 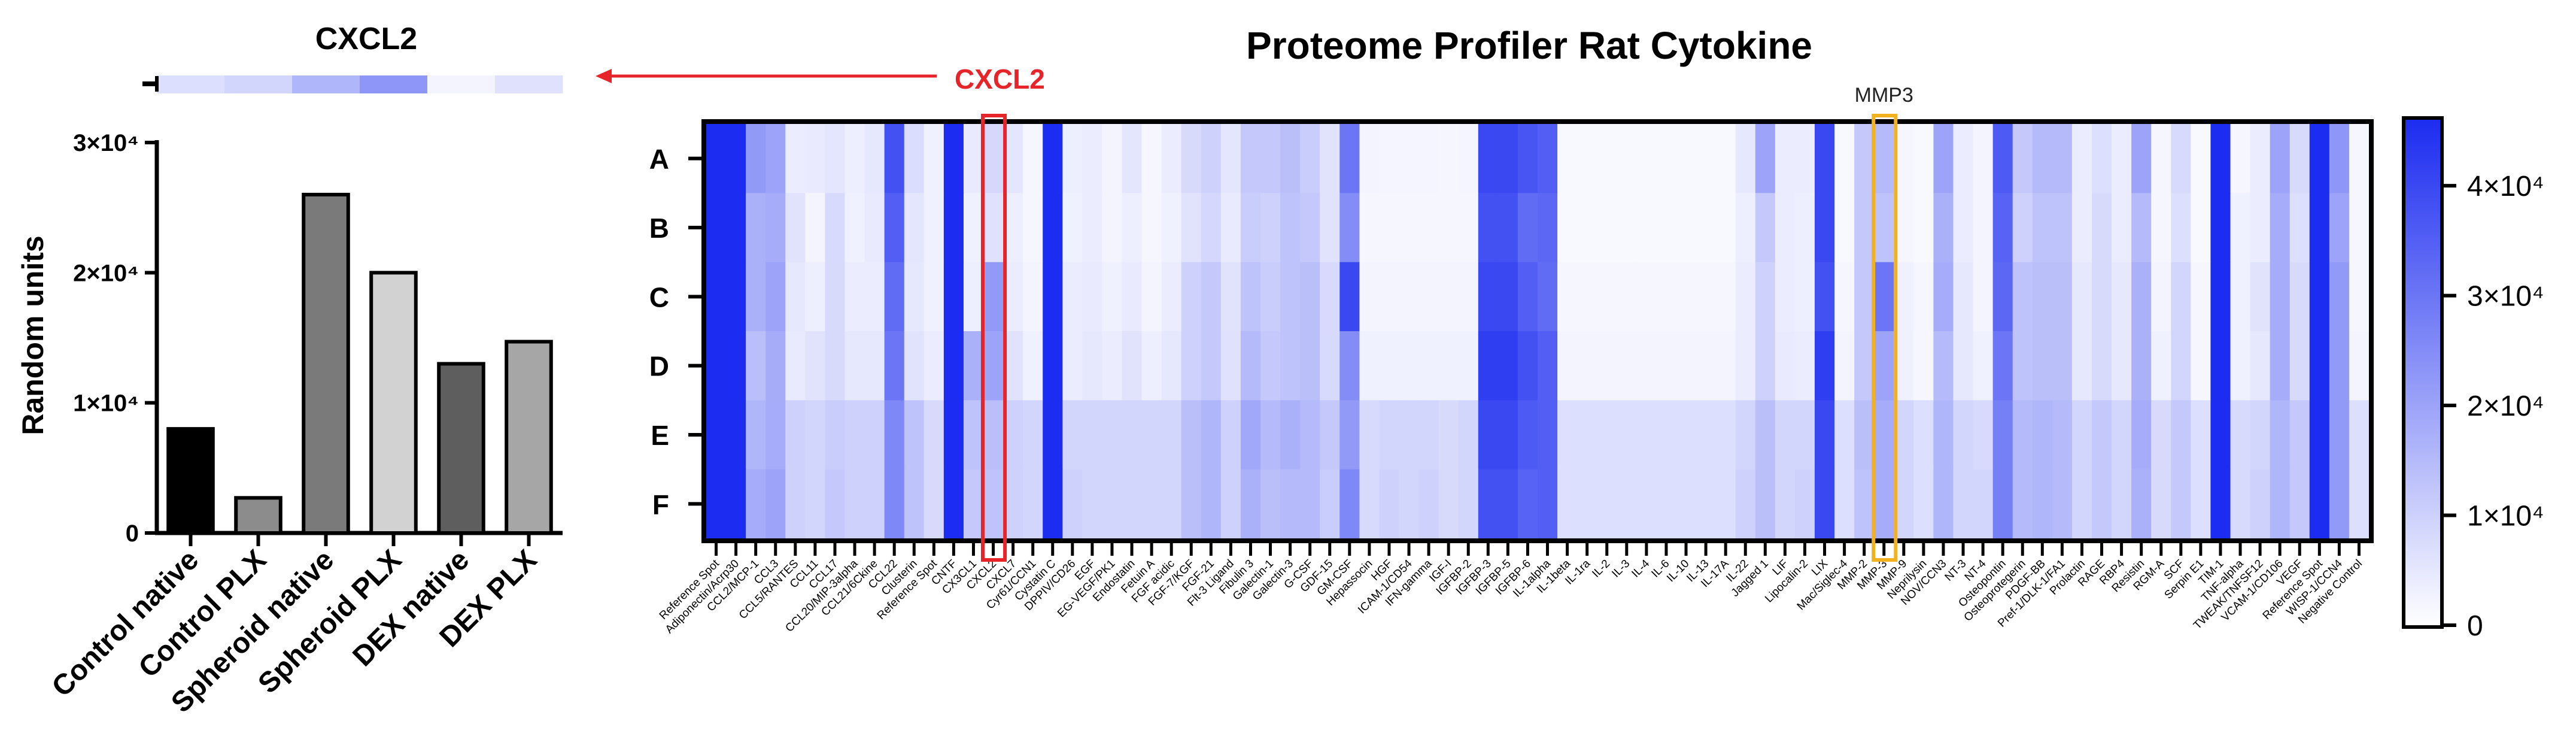 What do you see at coordinates (2505, 186) in the screenshot?
I see `colorbar-tick-label: 4×10⁴` at bounding box center [2505, 186].